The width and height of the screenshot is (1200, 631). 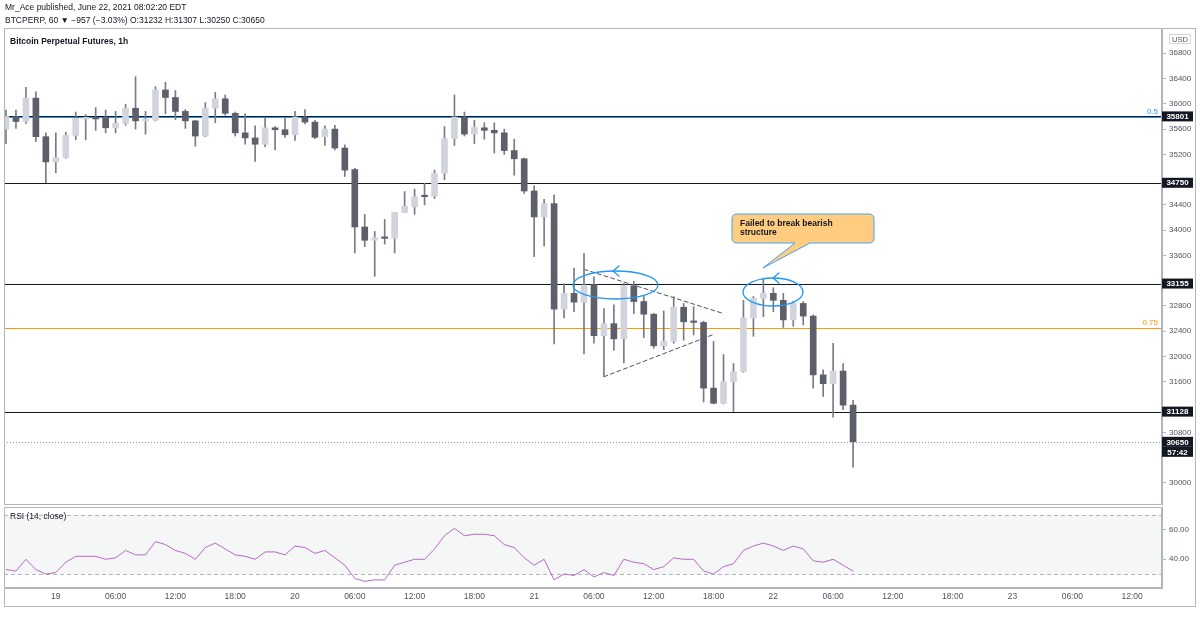 What do you see at coordinates (1179, 530) in the screenshot?
I see `y-tick-label: 60.00` at bounding box center [1179, 530].